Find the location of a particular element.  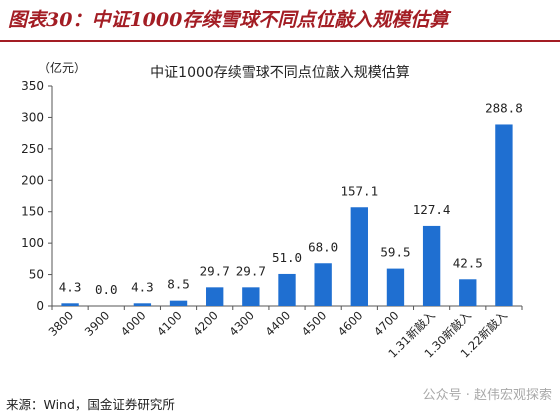

figure-title: 图表30：中证1000存续雪球不同点位敲入规模估算 is located at coordinates (228, 20).